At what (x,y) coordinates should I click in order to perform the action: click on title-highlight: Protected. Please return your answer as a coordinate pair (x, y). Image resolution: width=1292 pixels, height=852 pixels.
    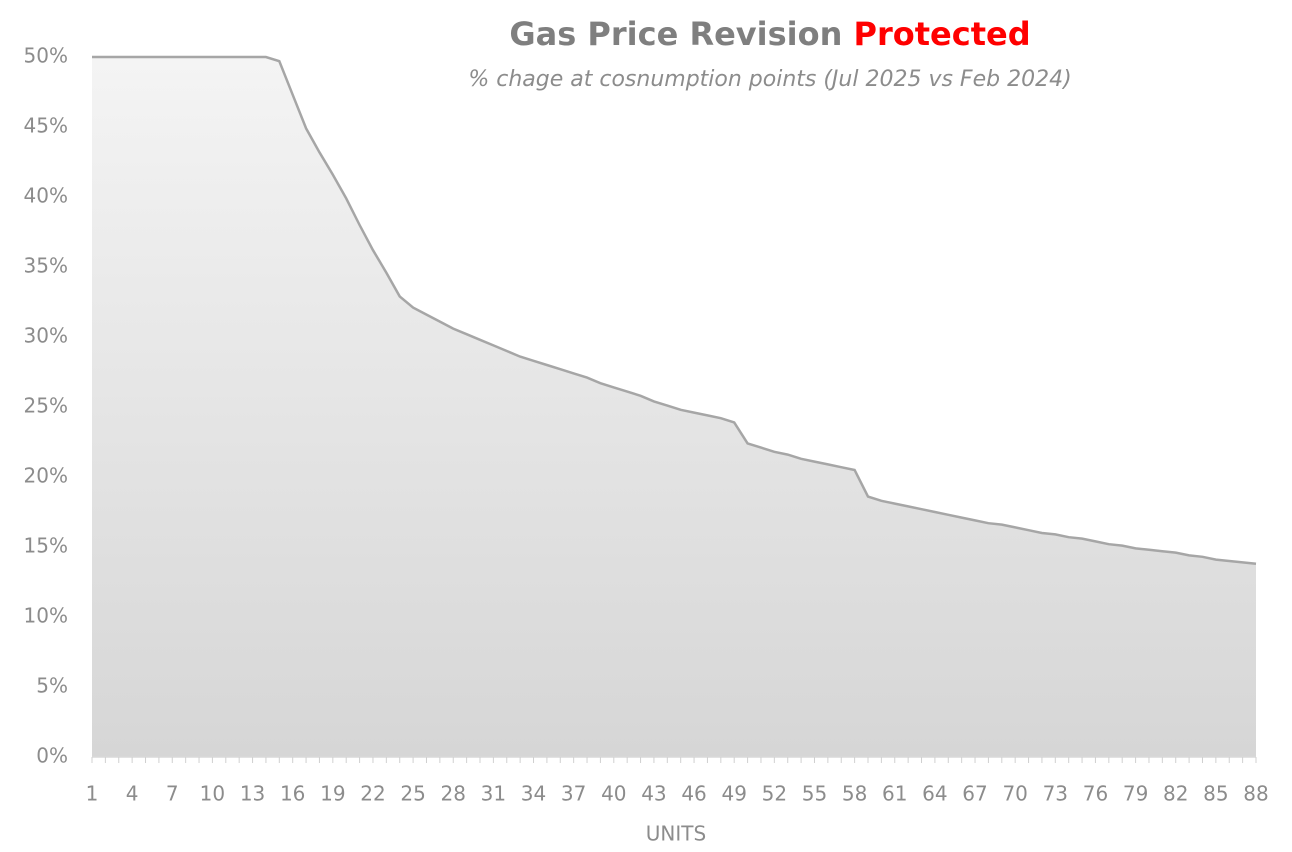
    Looking at the image, I should click on (942, 34).